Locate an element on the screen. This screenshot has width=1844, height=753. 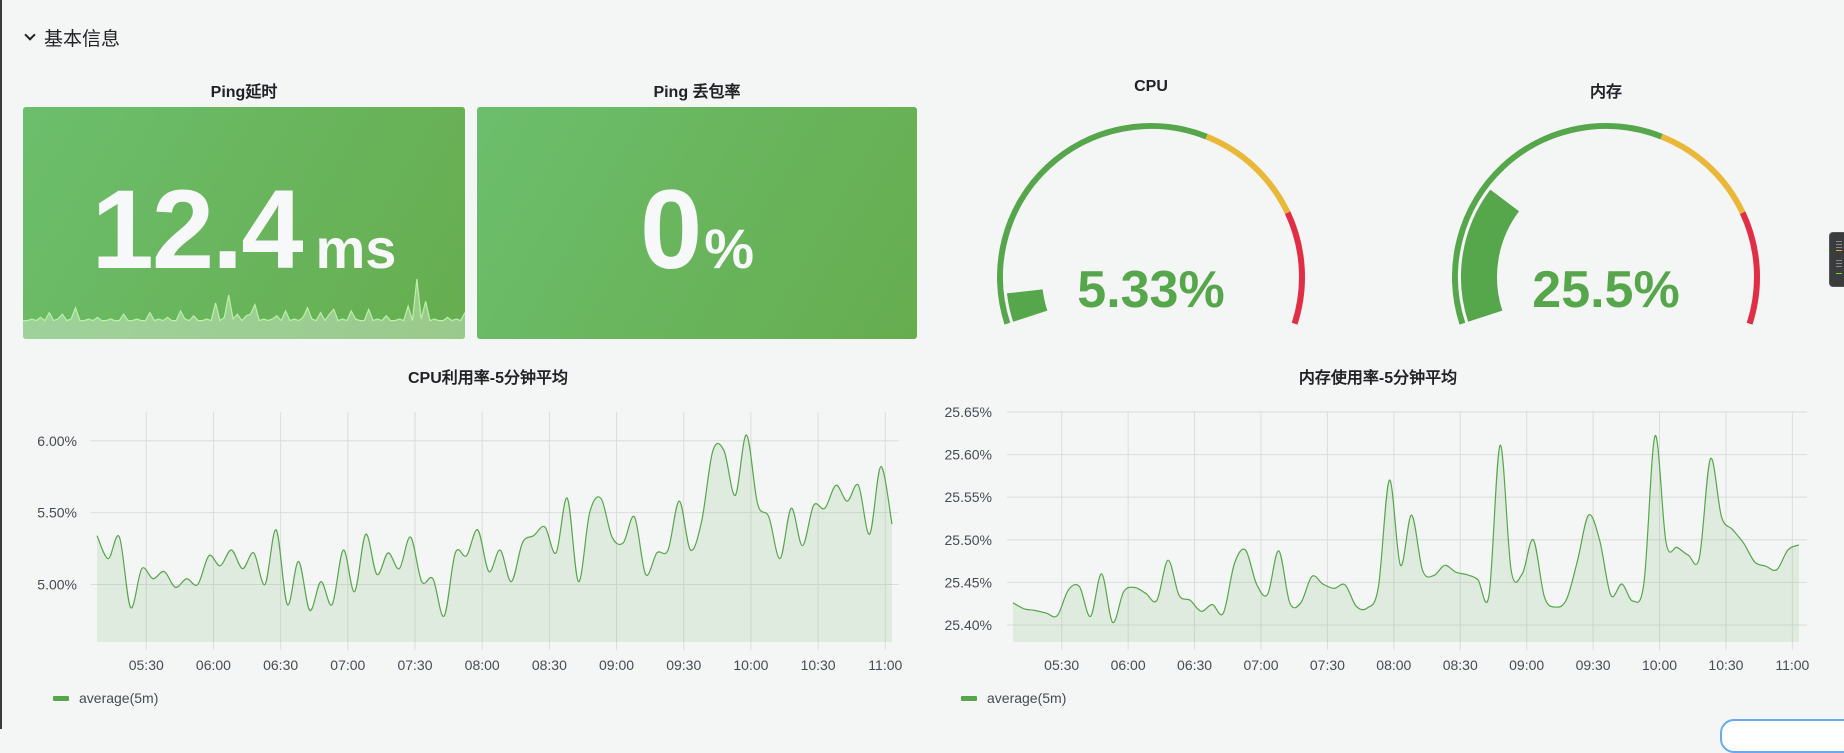
floating-button is located at coordinates (1782, 736).